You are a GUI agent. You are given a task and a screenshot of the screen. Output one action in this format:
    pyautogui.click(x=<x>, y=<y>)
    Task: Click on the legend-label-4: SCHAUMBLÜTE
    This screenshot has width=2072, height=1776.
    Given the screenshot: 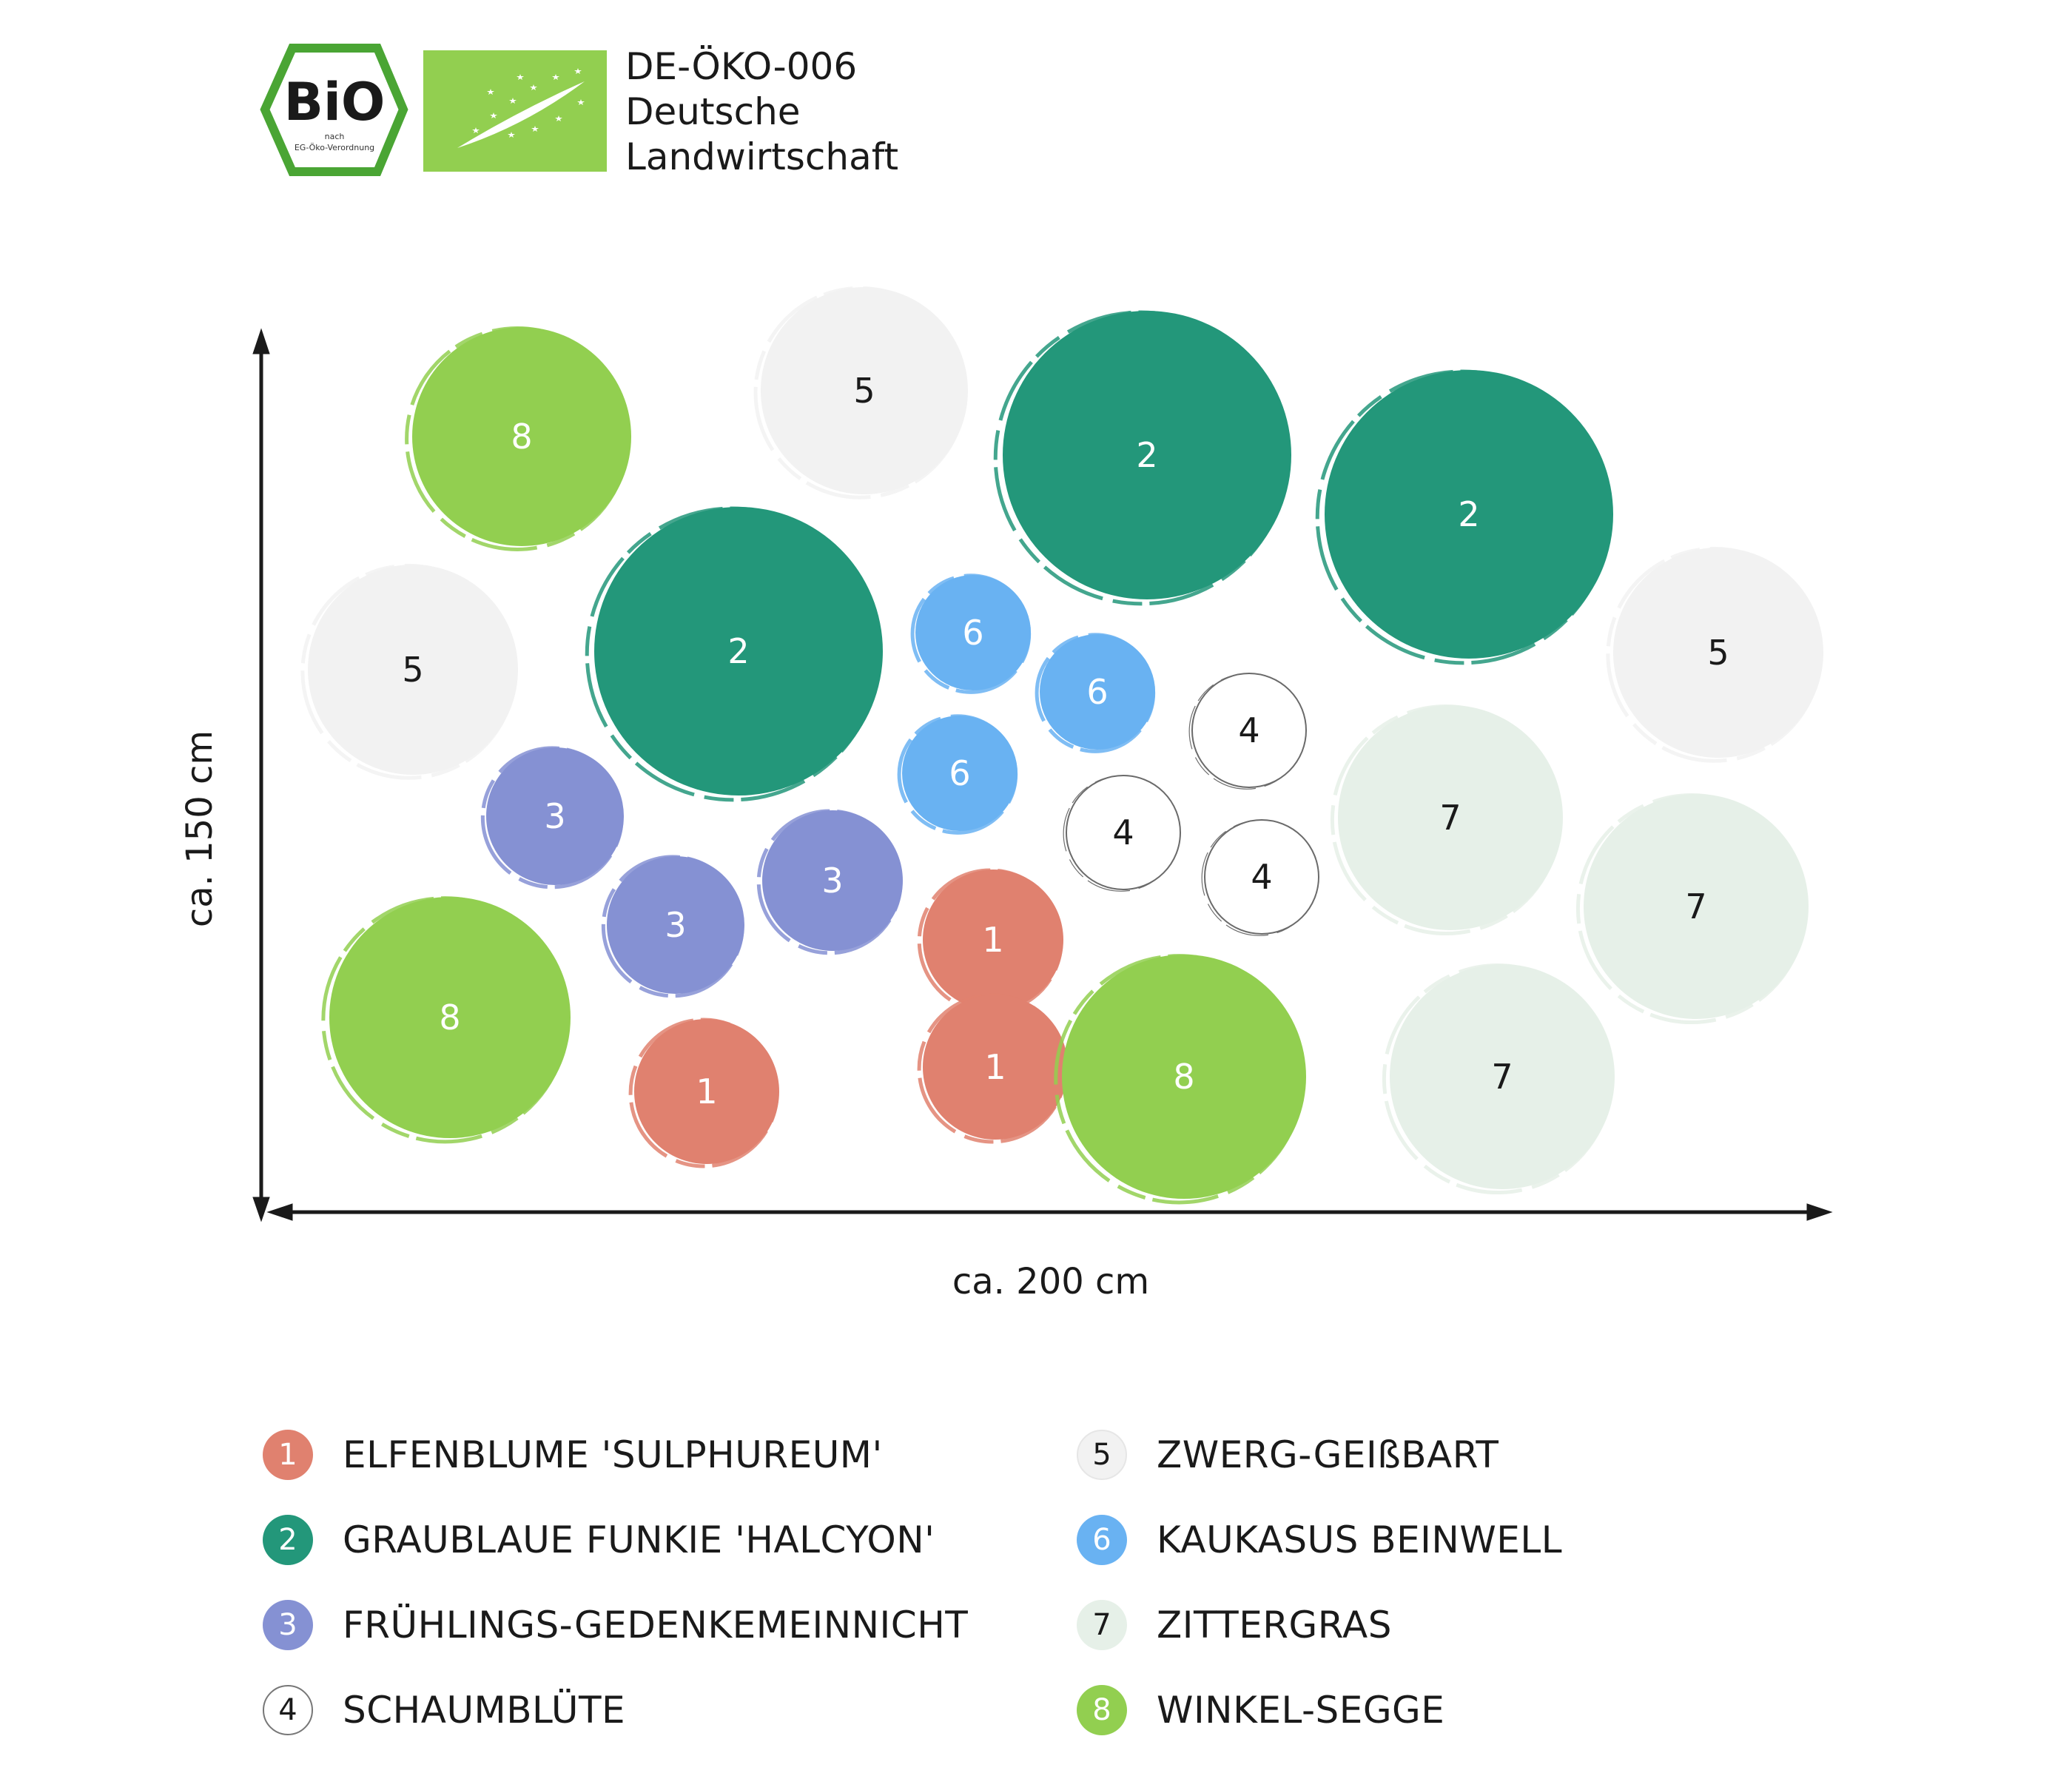 What is the action you would take?
    pyautogui.click(x=484, y=1710)
    